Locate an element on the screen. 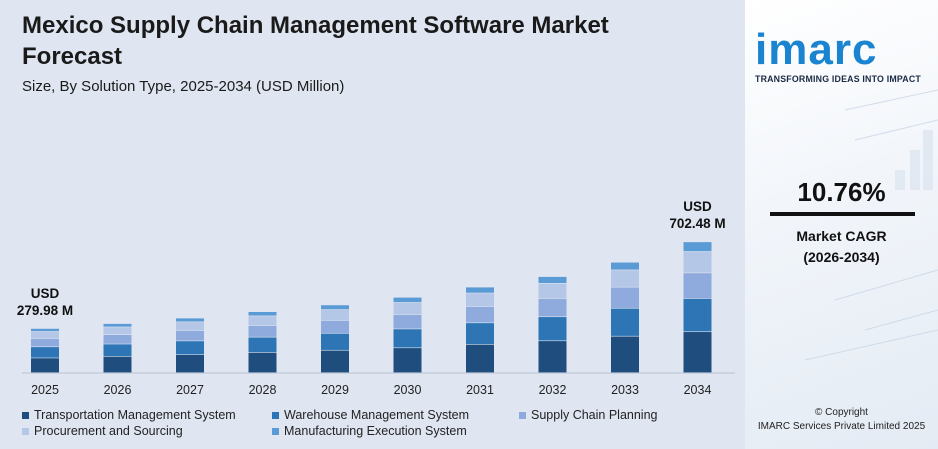  cagr-label: Market CAGR (2026-2034) is located at coordinates (841, 247).